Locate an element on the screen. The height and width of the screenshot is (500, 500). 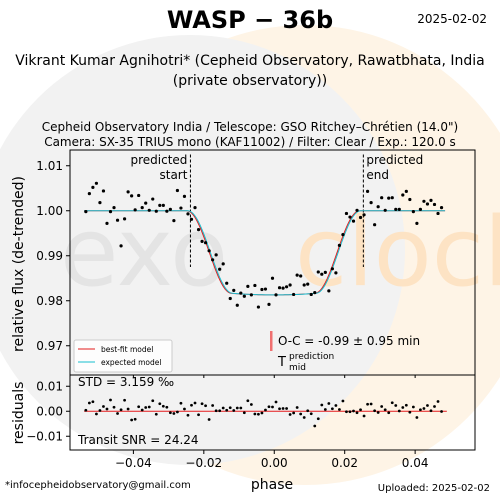
residual-ytick-label: 0.01 is located at coordinates (49, 386).